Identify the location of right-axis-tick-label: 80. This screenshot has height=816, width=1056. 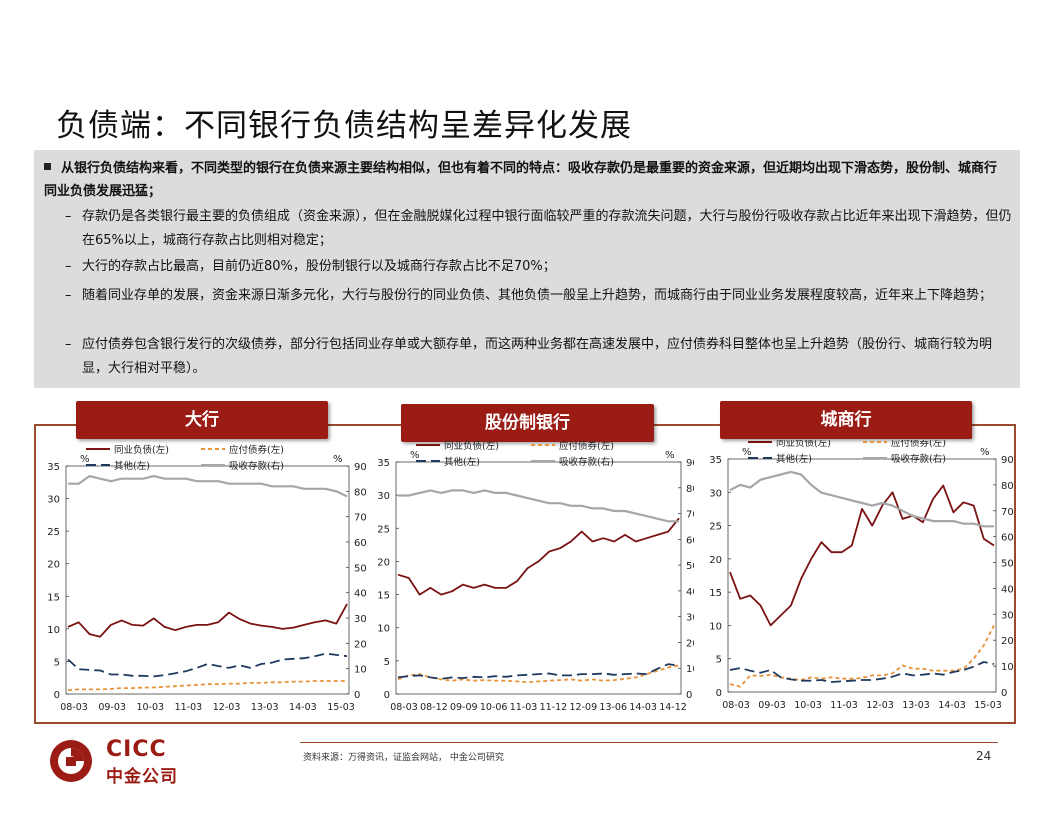
(690, 489).